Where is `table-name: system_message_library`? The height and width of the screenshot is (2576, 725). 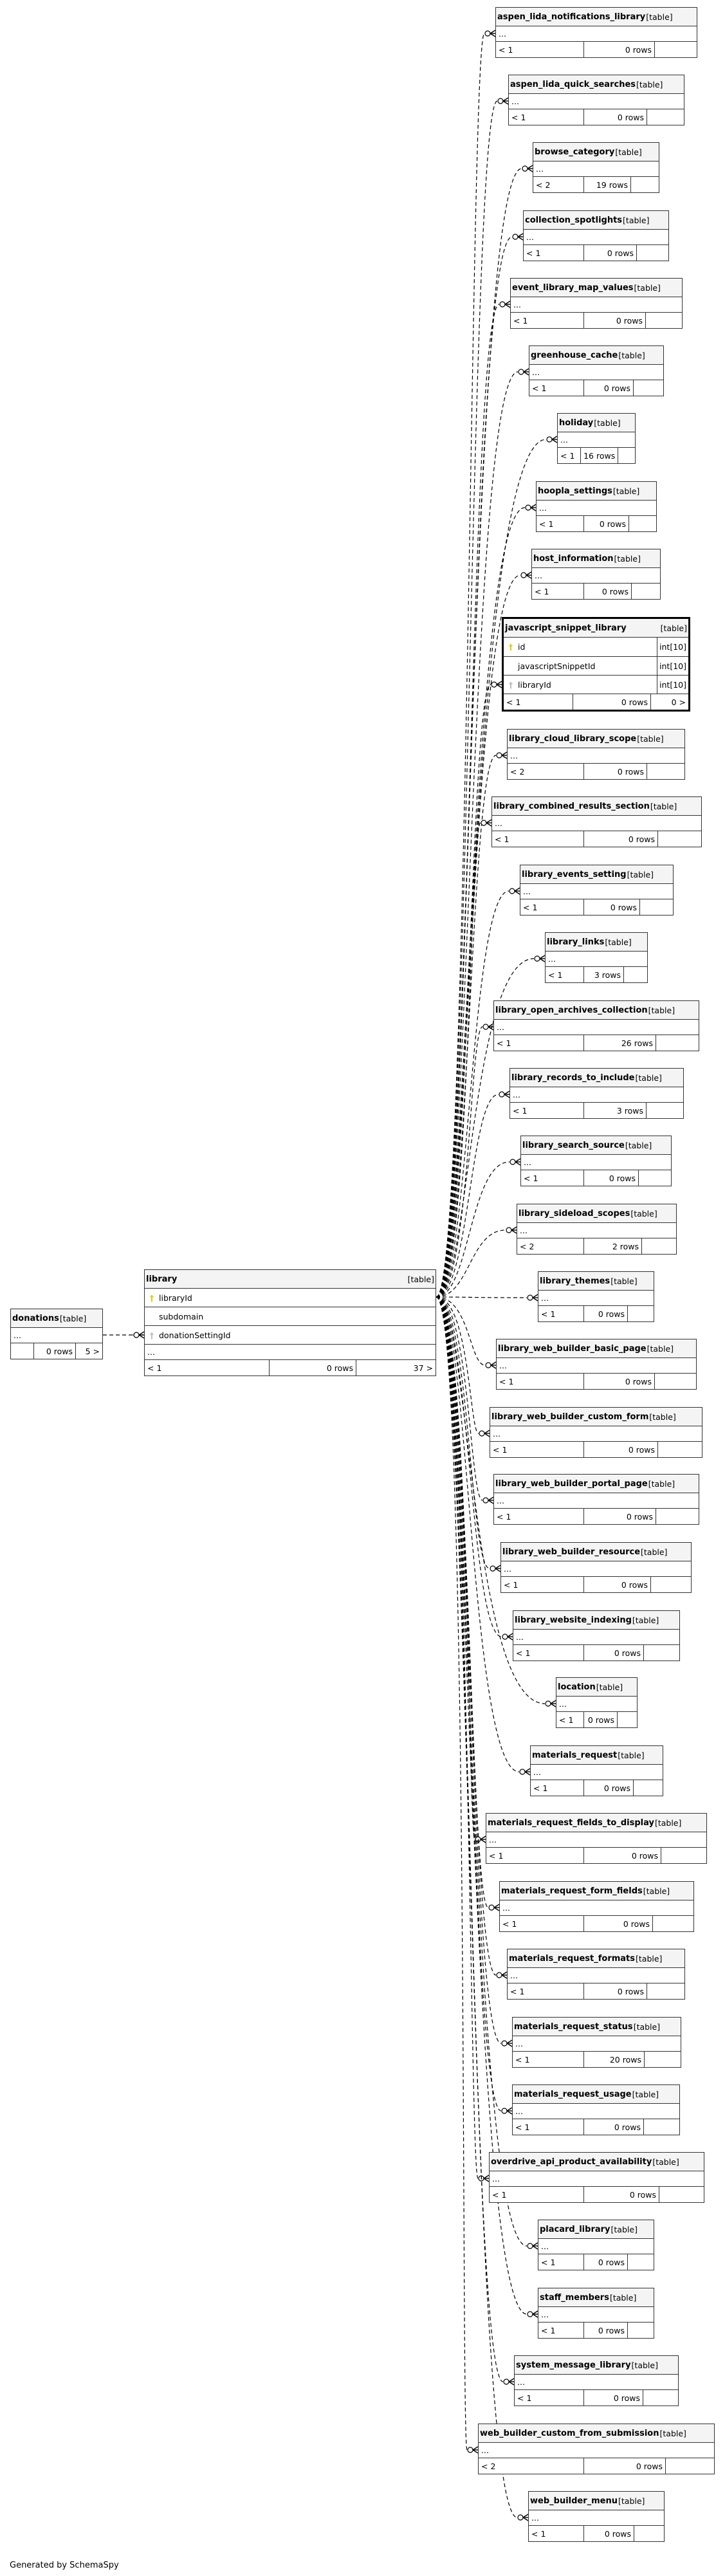 table-name: system_message_library is located at coordinates (573, 2365).